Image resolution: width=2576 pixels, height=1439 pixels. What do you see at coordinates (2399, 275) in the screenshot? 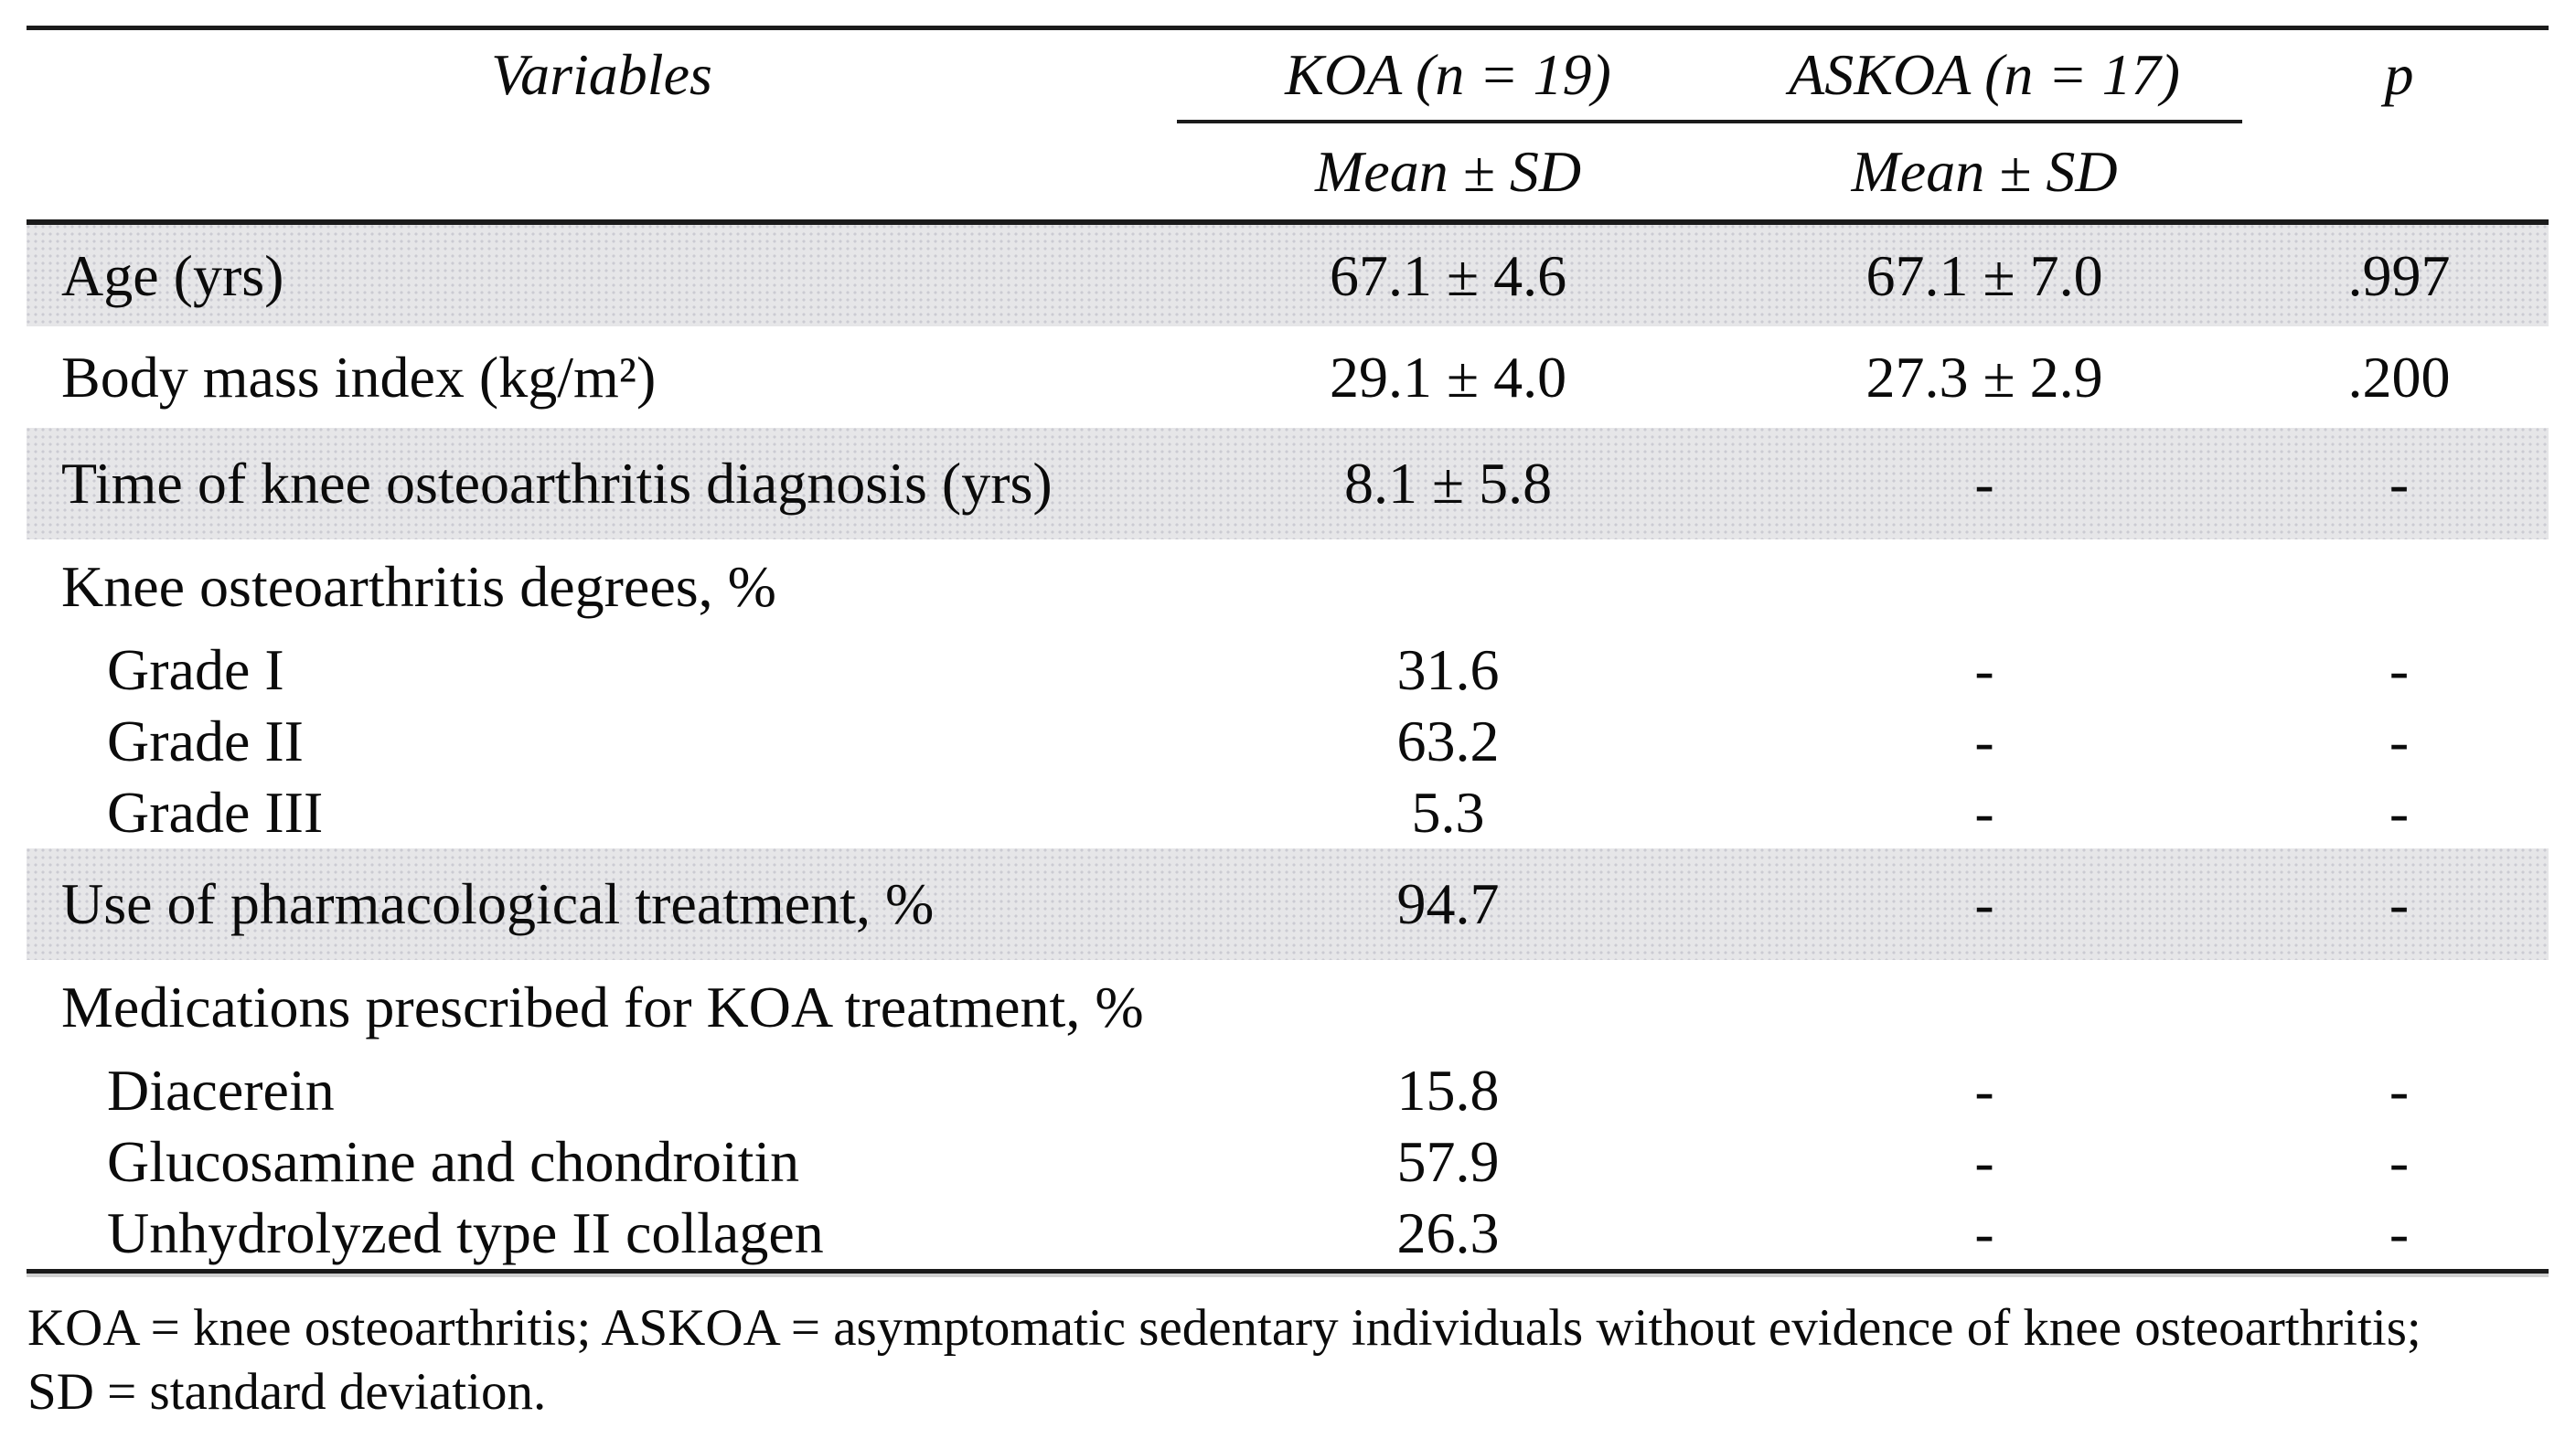
I see `p-value-cell: .997` at bounding box center [2399, 275].